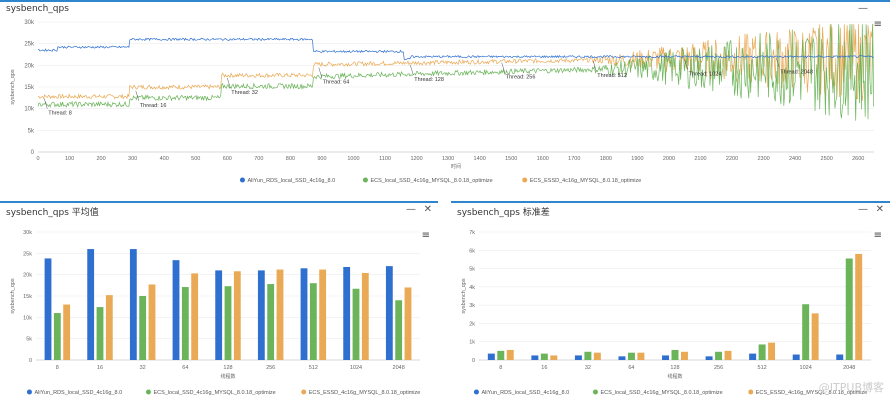  What do you see at coordinates (33, 153) in the screenshot?
I see `y-tick-label: 0` at bounding box center [33, 153].